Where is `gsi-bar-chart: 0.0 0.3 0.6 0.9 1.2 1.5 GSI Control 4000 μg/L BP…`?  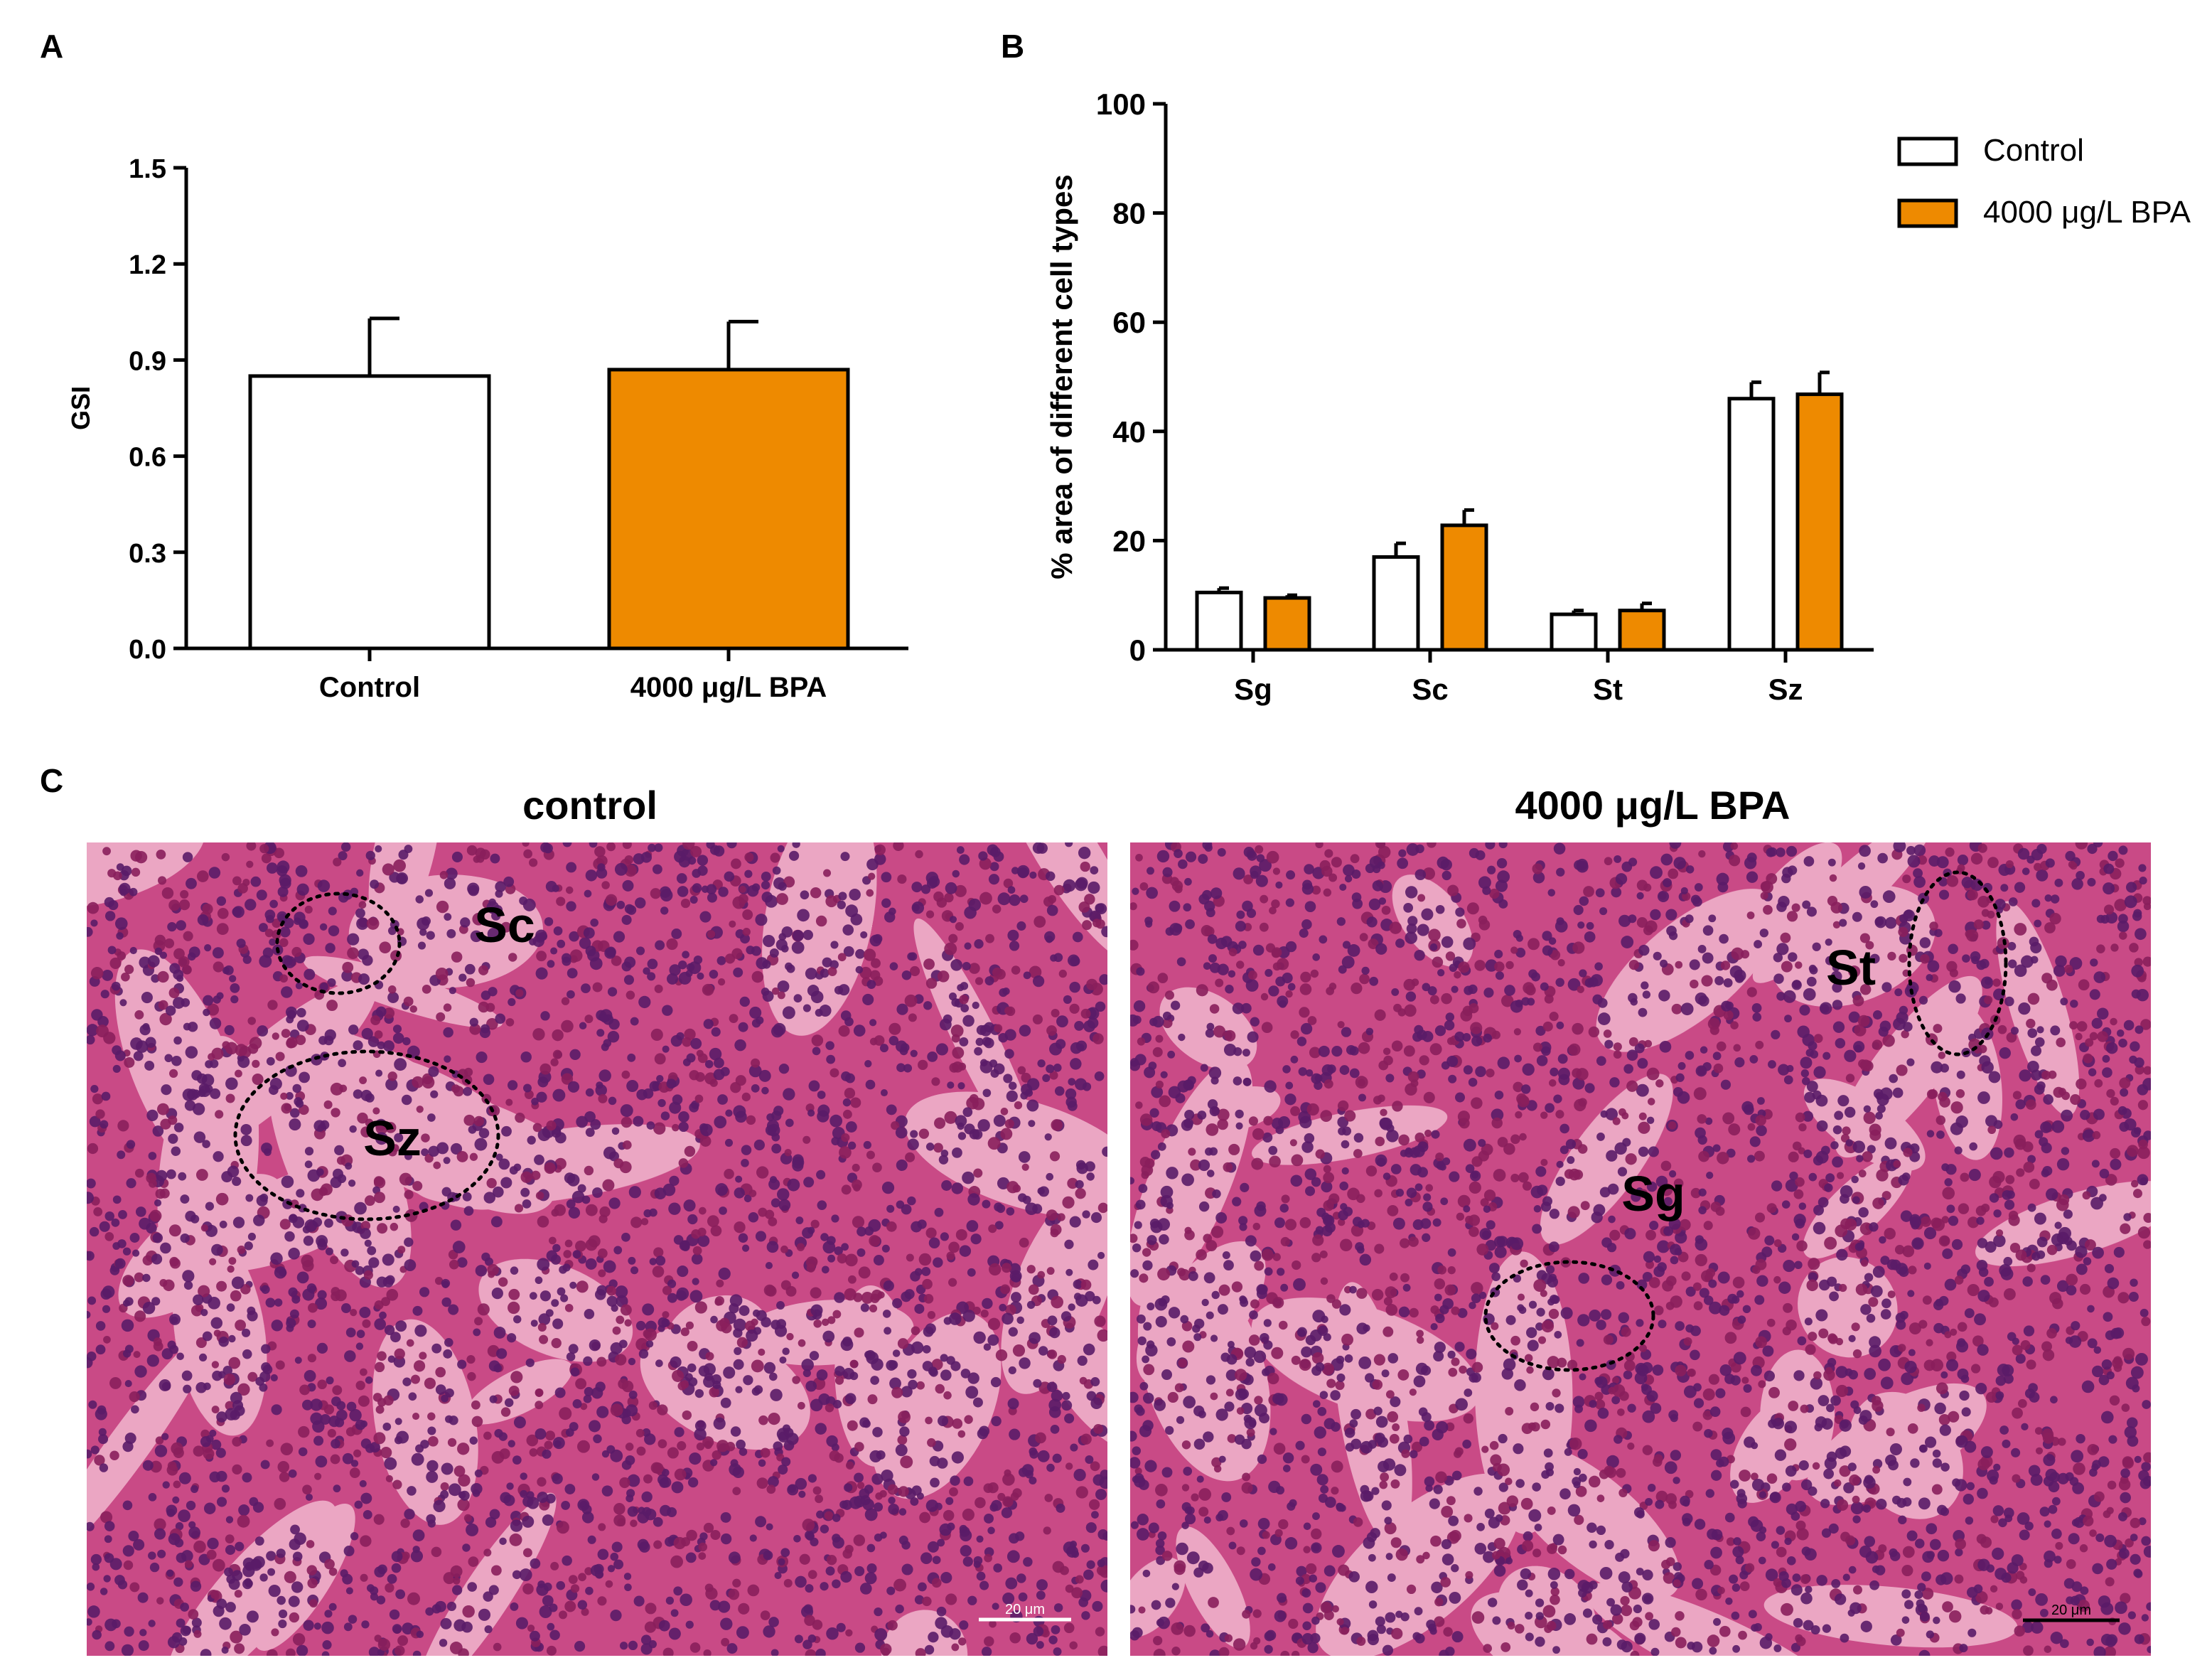 gsi-bar-chart: 0.0 0.3 0.6 0.9 1.2 1.5 GSI Control 4000 μg/L BP… is located at coordinates (487, 428).